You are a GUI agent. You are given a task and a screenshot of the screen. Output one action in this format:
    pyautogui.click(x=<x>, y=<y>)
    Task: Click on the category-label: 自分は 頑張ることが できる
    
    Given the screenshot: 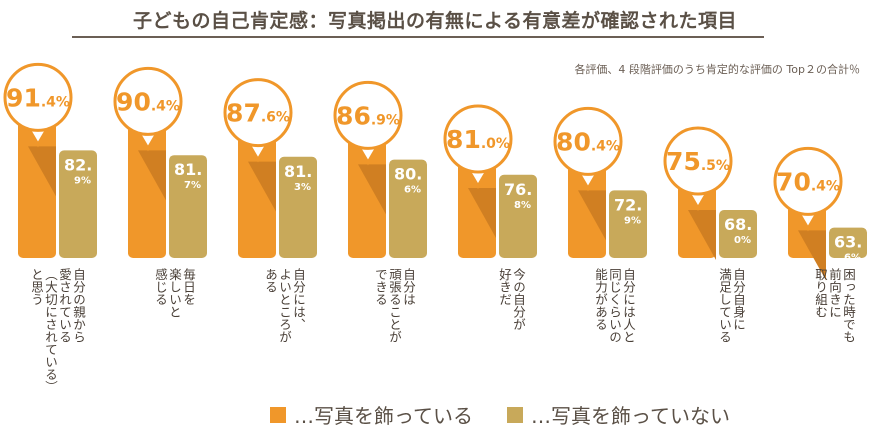 What is the action you would take?
    pyautogui.click(x=394, y=305)
    